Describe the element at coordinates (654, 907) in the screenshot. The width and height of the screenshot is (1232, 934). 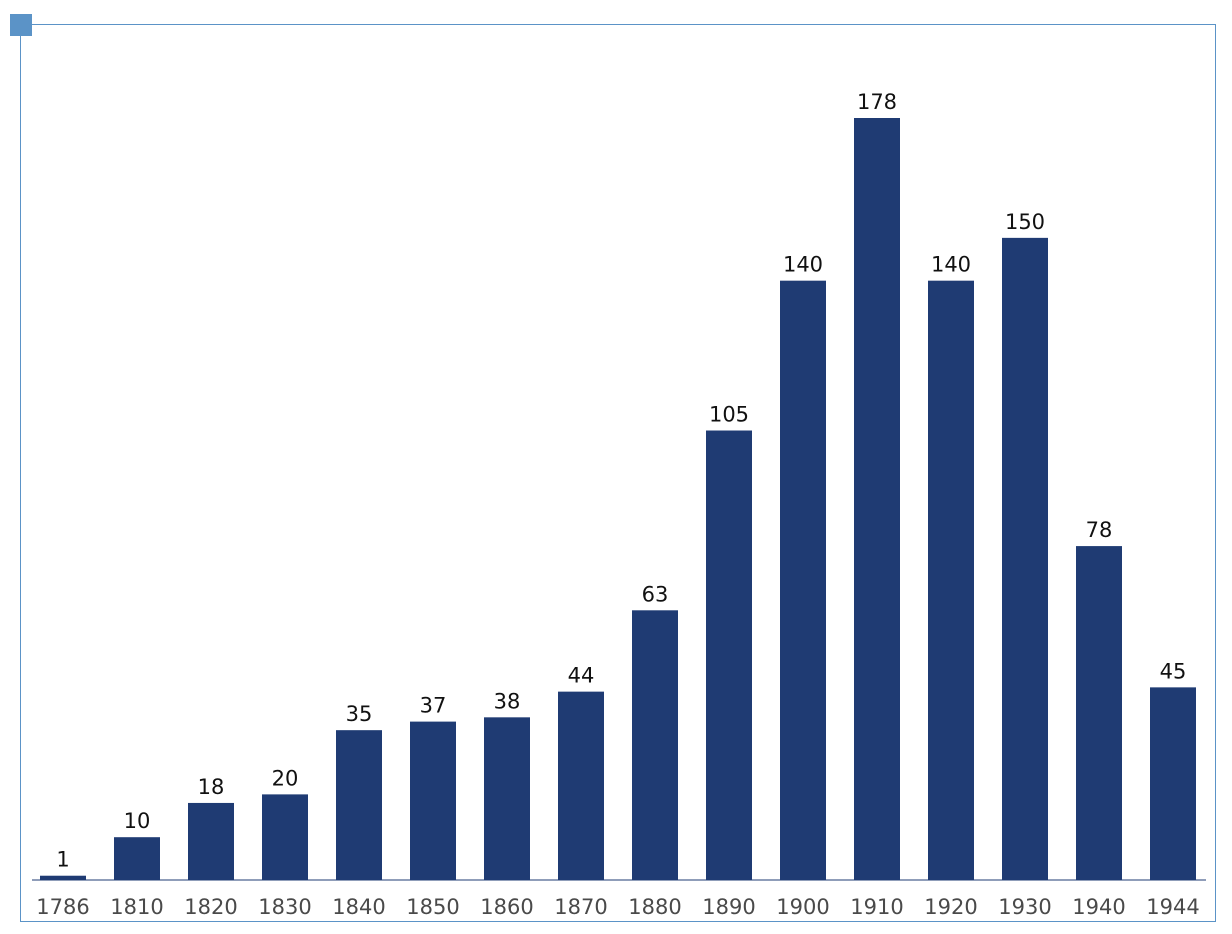
I see `x-tick-label-1880: 1880` at that location.